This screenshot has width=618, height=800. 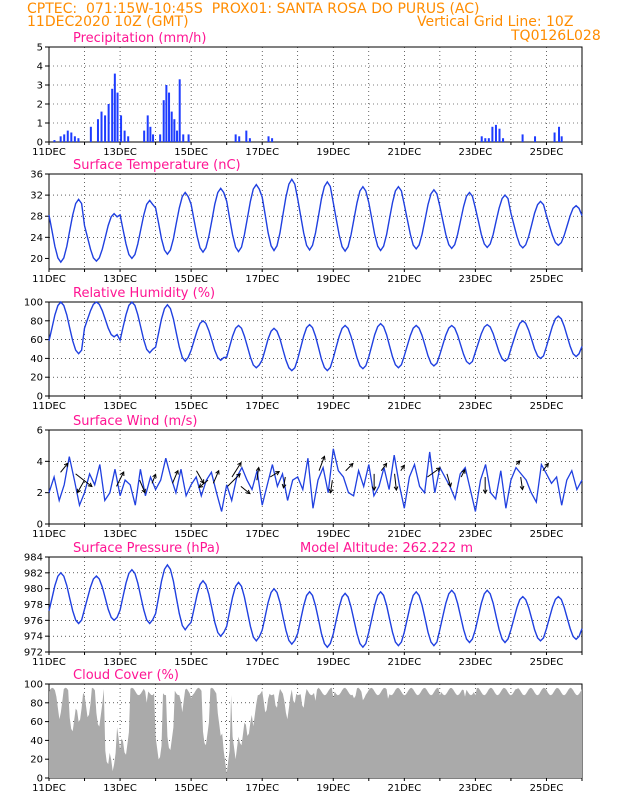 I want to click on panel-title: Surface Pressure (hPa), so click(x=146, y=548).